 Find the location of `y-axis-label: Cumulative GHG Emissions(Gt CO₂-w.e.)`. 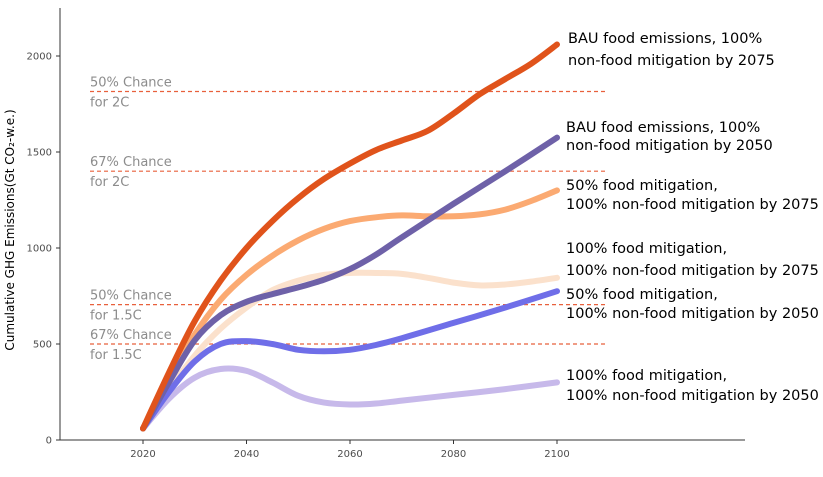

y-axis-label: Cumulative GHG Emissions(Gt CO₂-w.e.) is located at coordinates (10, 229).